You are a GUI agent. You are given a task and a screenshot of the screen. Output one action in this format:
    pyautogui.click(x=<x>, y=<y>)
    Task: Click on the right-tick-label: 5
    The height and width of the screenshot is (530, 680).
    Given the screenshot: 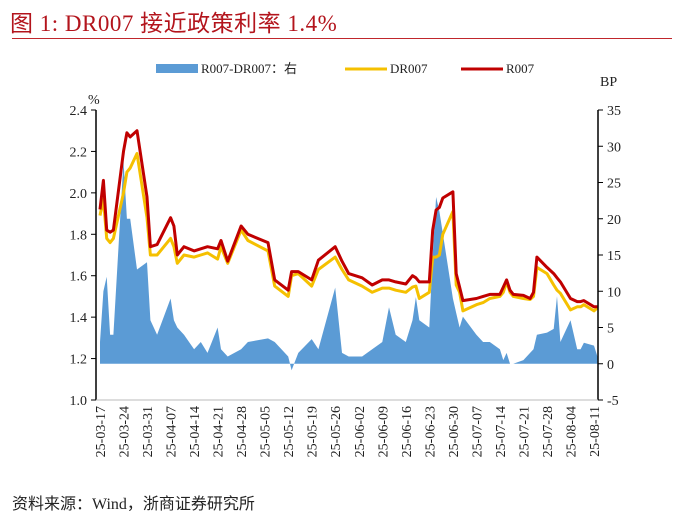 What is the action you would take?
    pyautogui.click(x=610, y=329)
    